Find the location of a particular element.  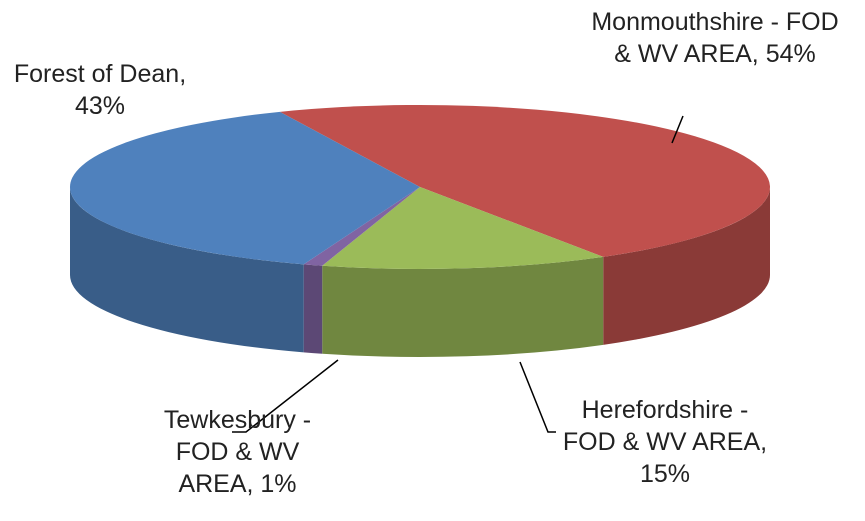

data-label: Forest of Dean, 43% is located at coordinates (100, 90).